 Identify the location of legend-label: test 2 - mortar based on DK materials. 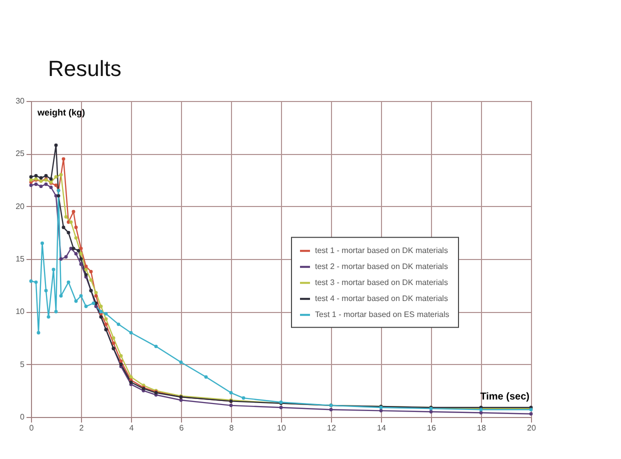
(381, 266).